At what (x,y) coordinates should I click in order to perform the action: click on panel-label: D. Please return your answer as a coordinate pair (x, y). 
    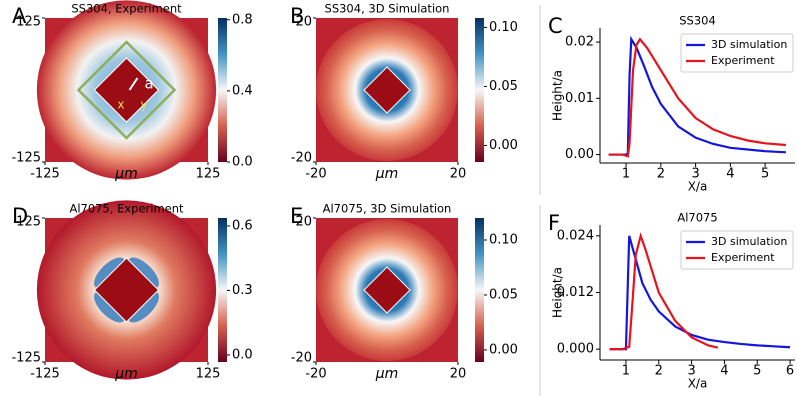
    Looking at the image, I should click on (20, 216).